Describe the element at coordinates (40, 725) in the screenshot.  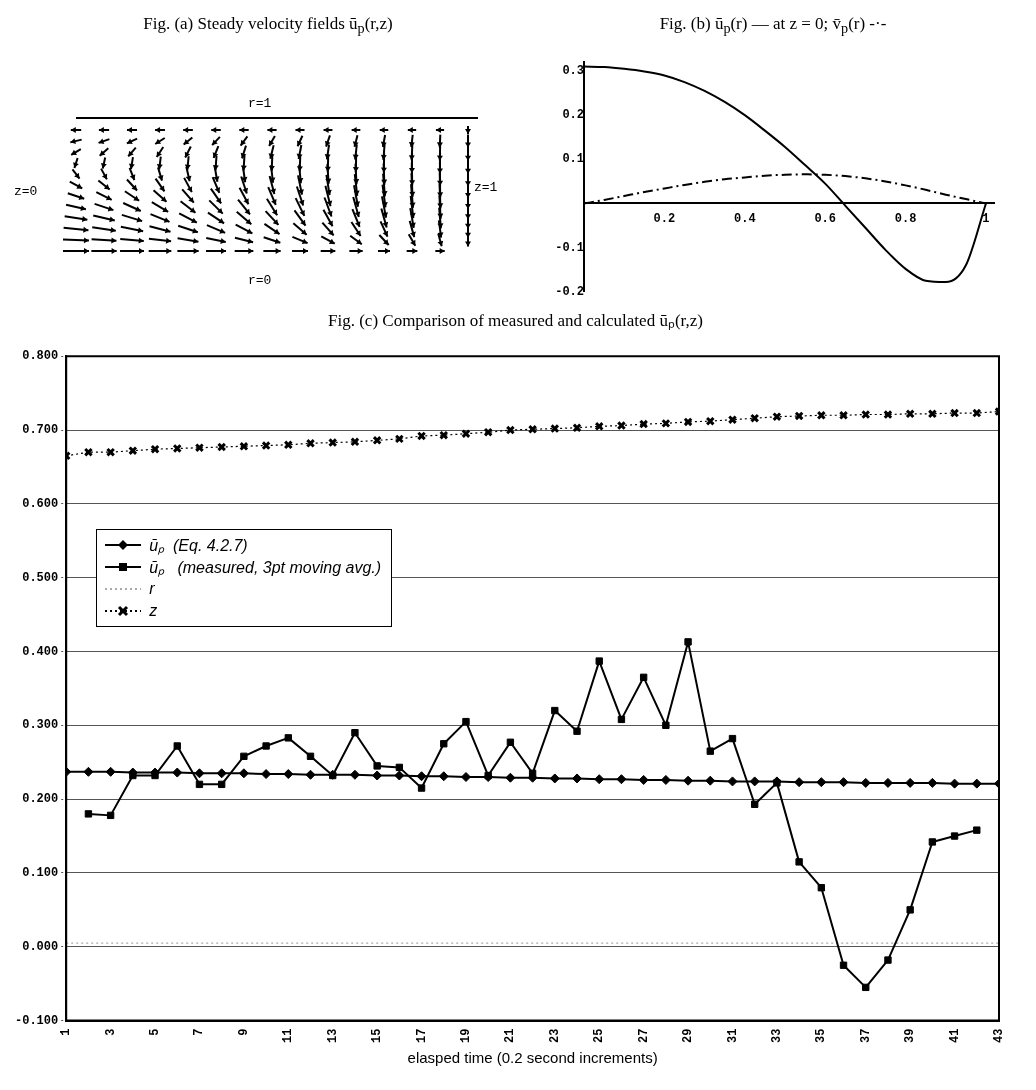
I see `y-tick-label: 0.300` at that location.